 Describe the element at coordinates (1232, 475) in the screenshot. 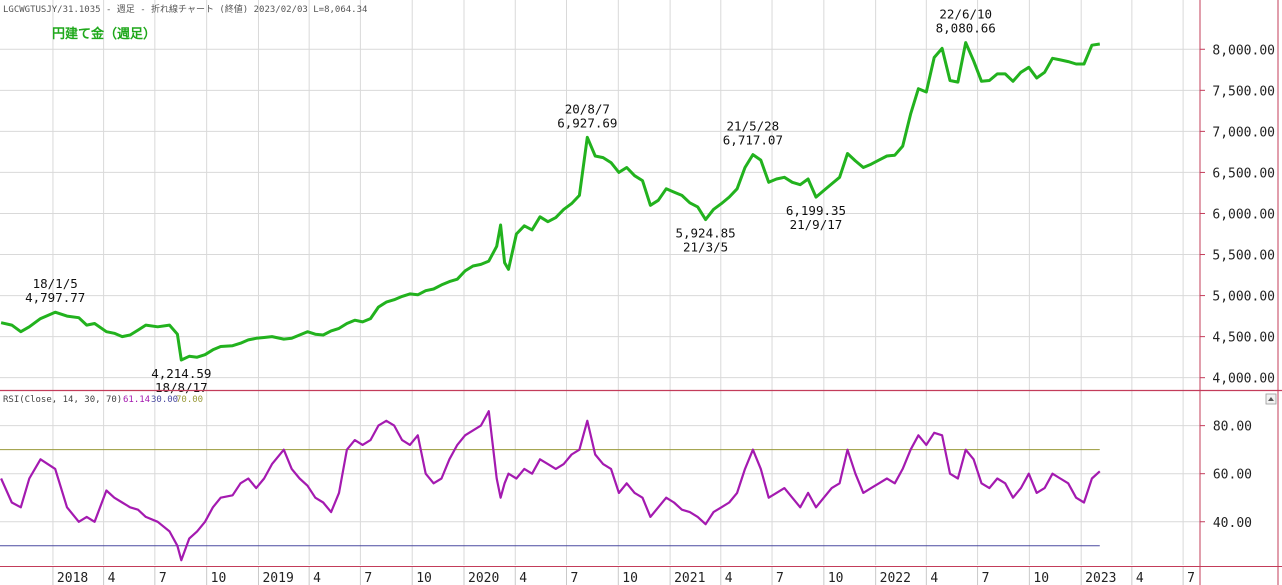

I see `rsi-y-tick-label: 60.00` at that location.